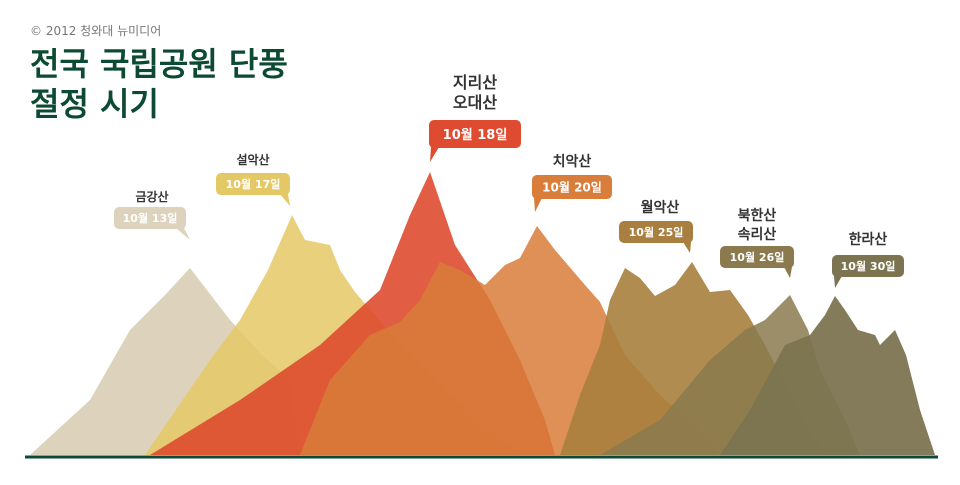  What do you see at coordinates (868, 239) in the screenshot?
I see `mountain-name-label: 한라산` at bounding box center [868, 239].